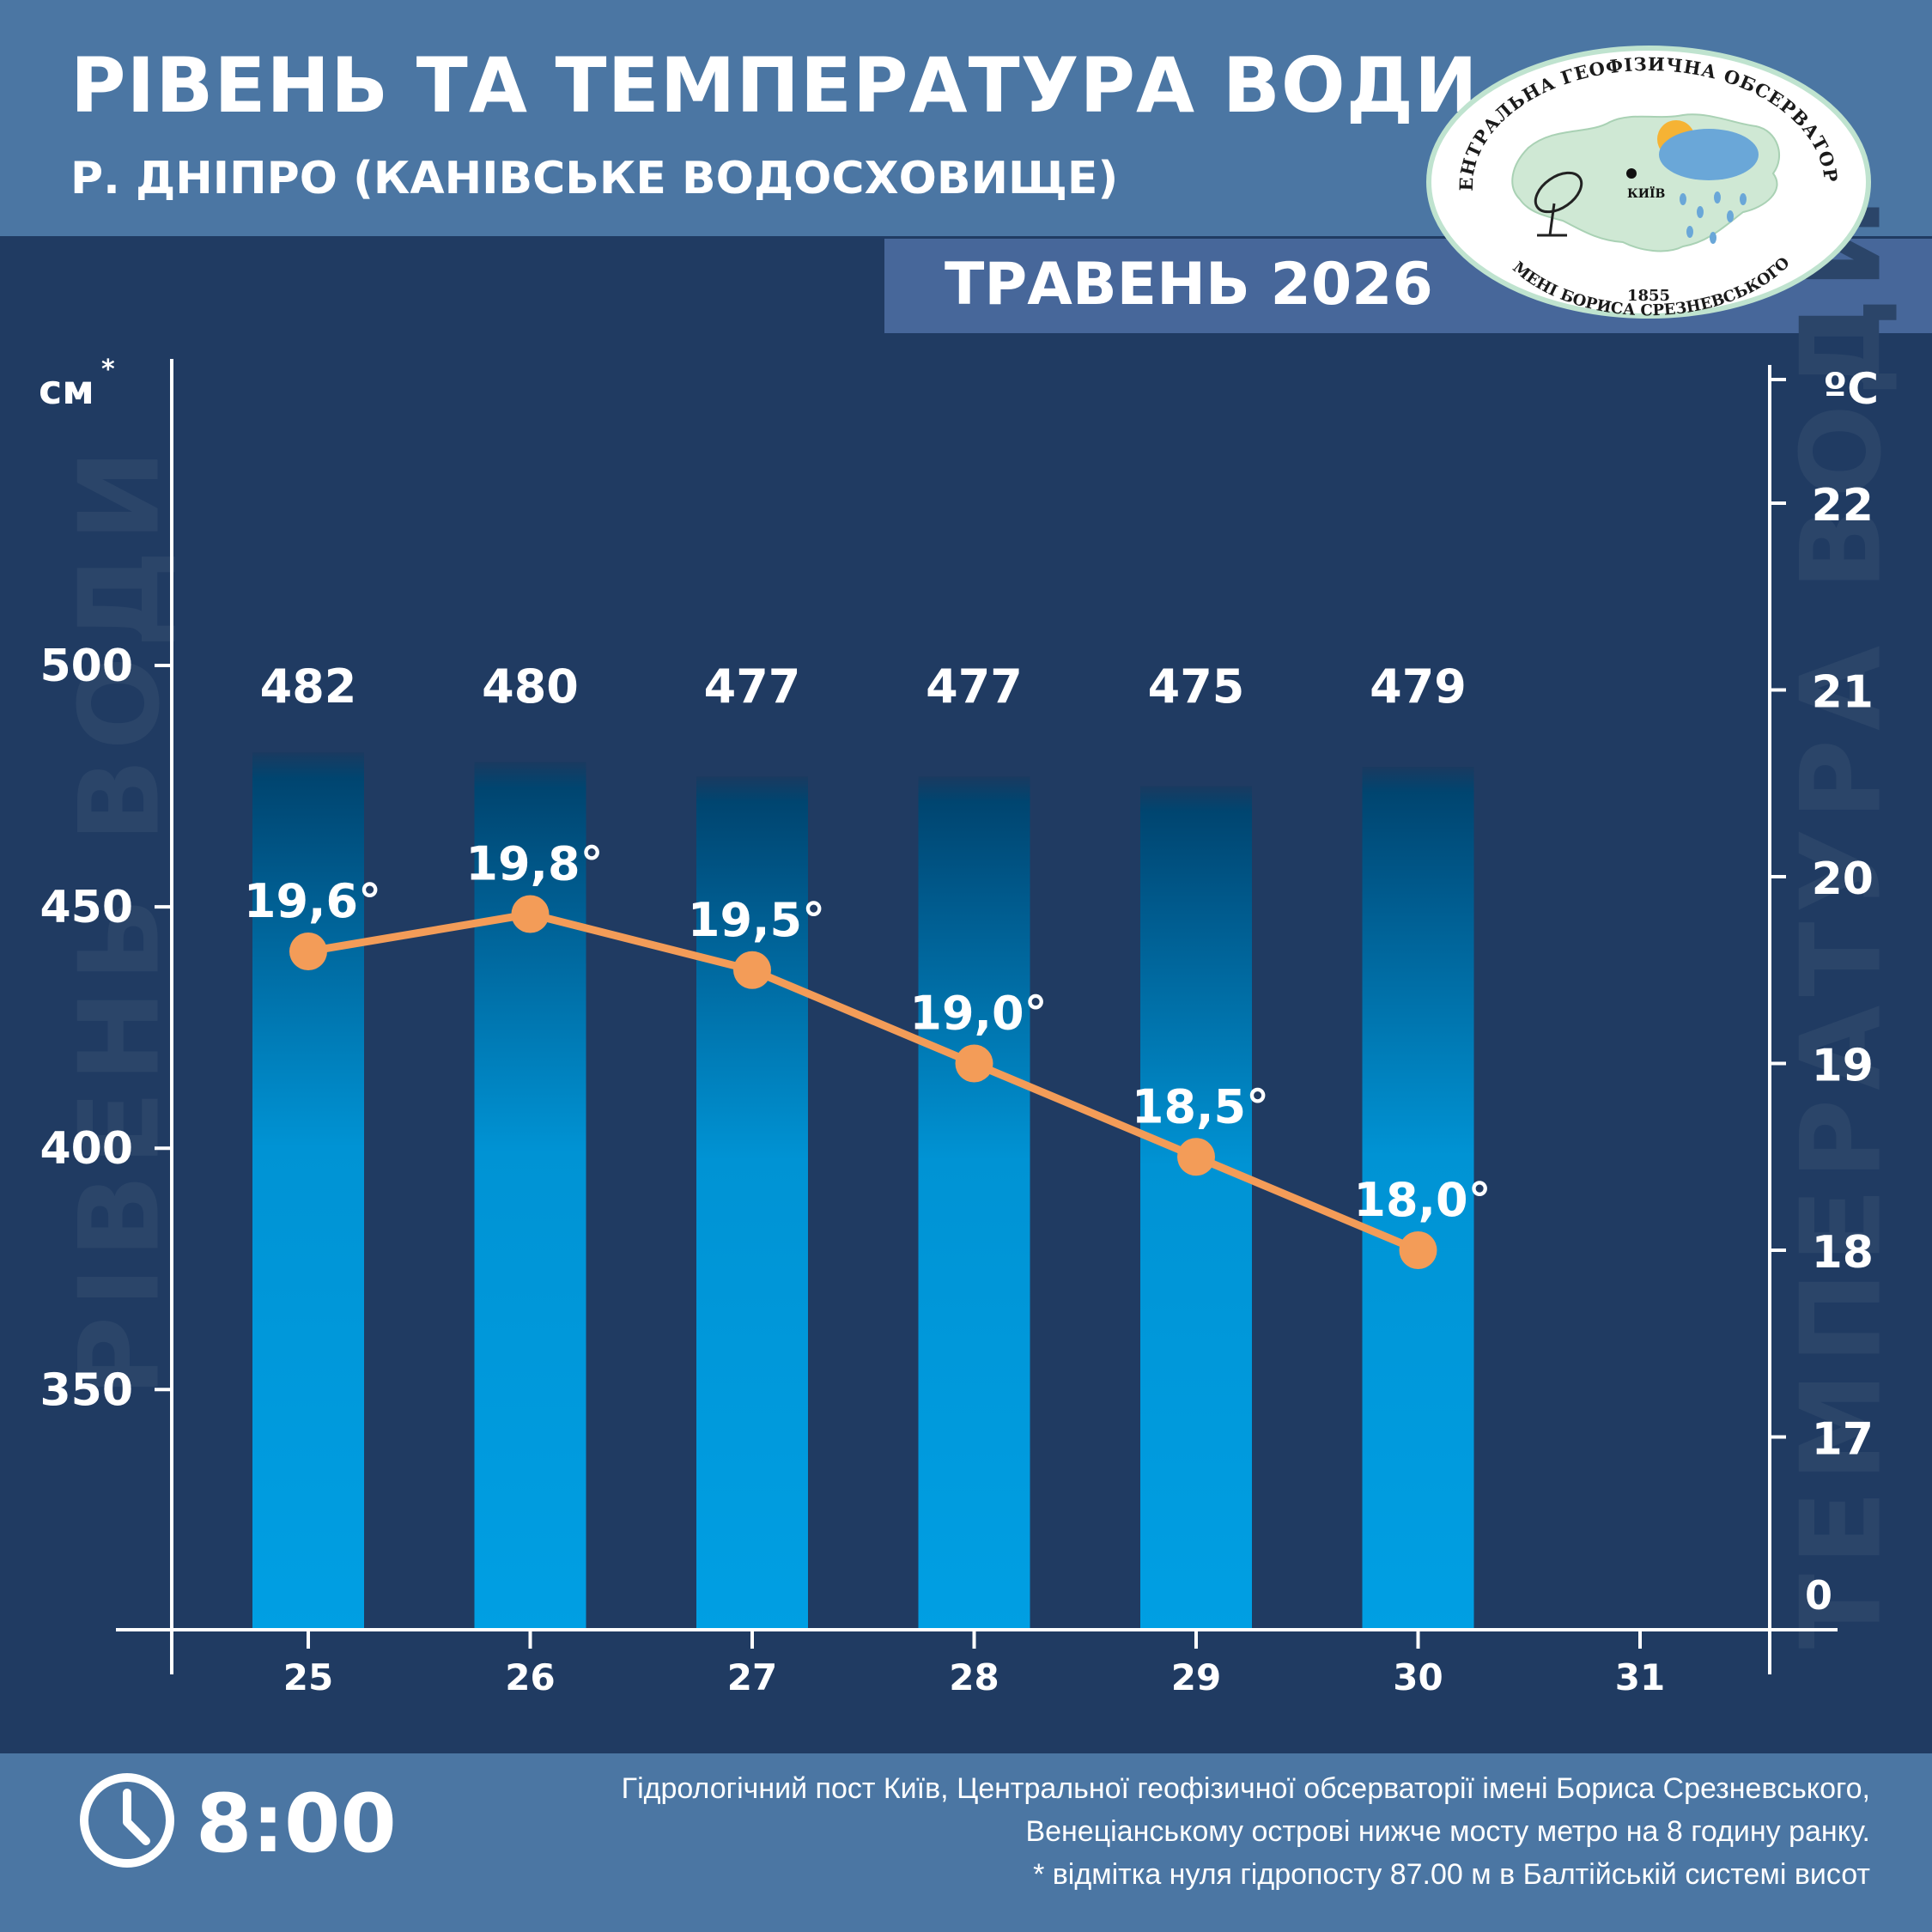 The width and height of the screenshot is (1932, 1932). I want to click on left-axis-unit-mark: *, so click(108, 370).